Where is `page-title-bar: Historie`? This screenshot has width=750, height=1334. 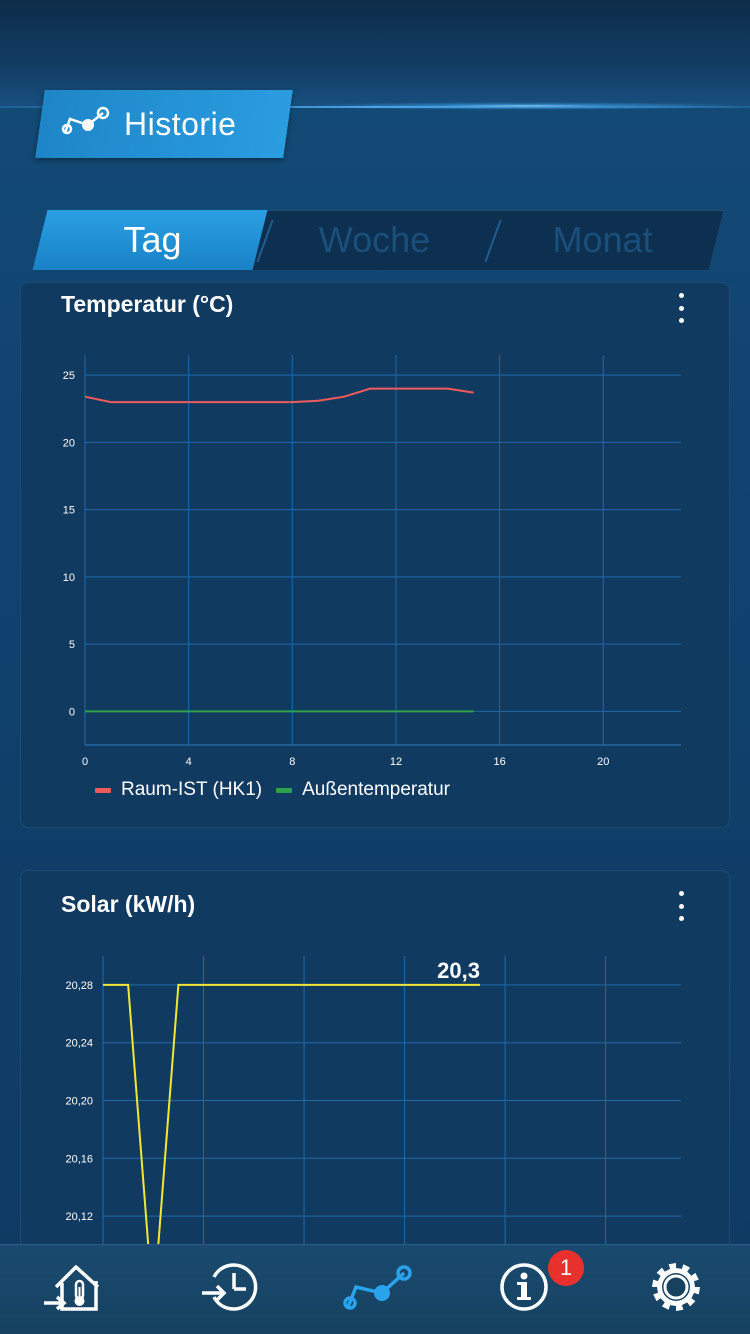 page-title-bar: Historie is located at coordinates (148, 124).